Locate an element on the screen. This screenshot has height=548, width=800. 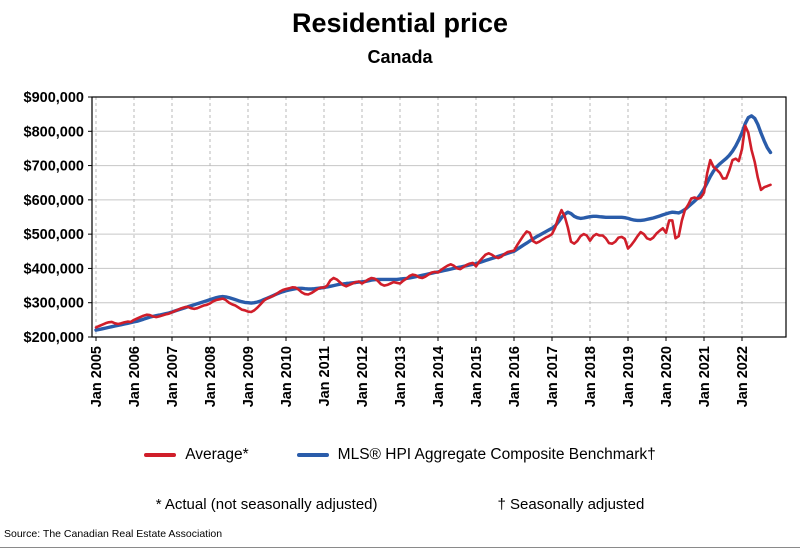
x-axis-label: Jan 2020 is located at coordinates (667, 376).